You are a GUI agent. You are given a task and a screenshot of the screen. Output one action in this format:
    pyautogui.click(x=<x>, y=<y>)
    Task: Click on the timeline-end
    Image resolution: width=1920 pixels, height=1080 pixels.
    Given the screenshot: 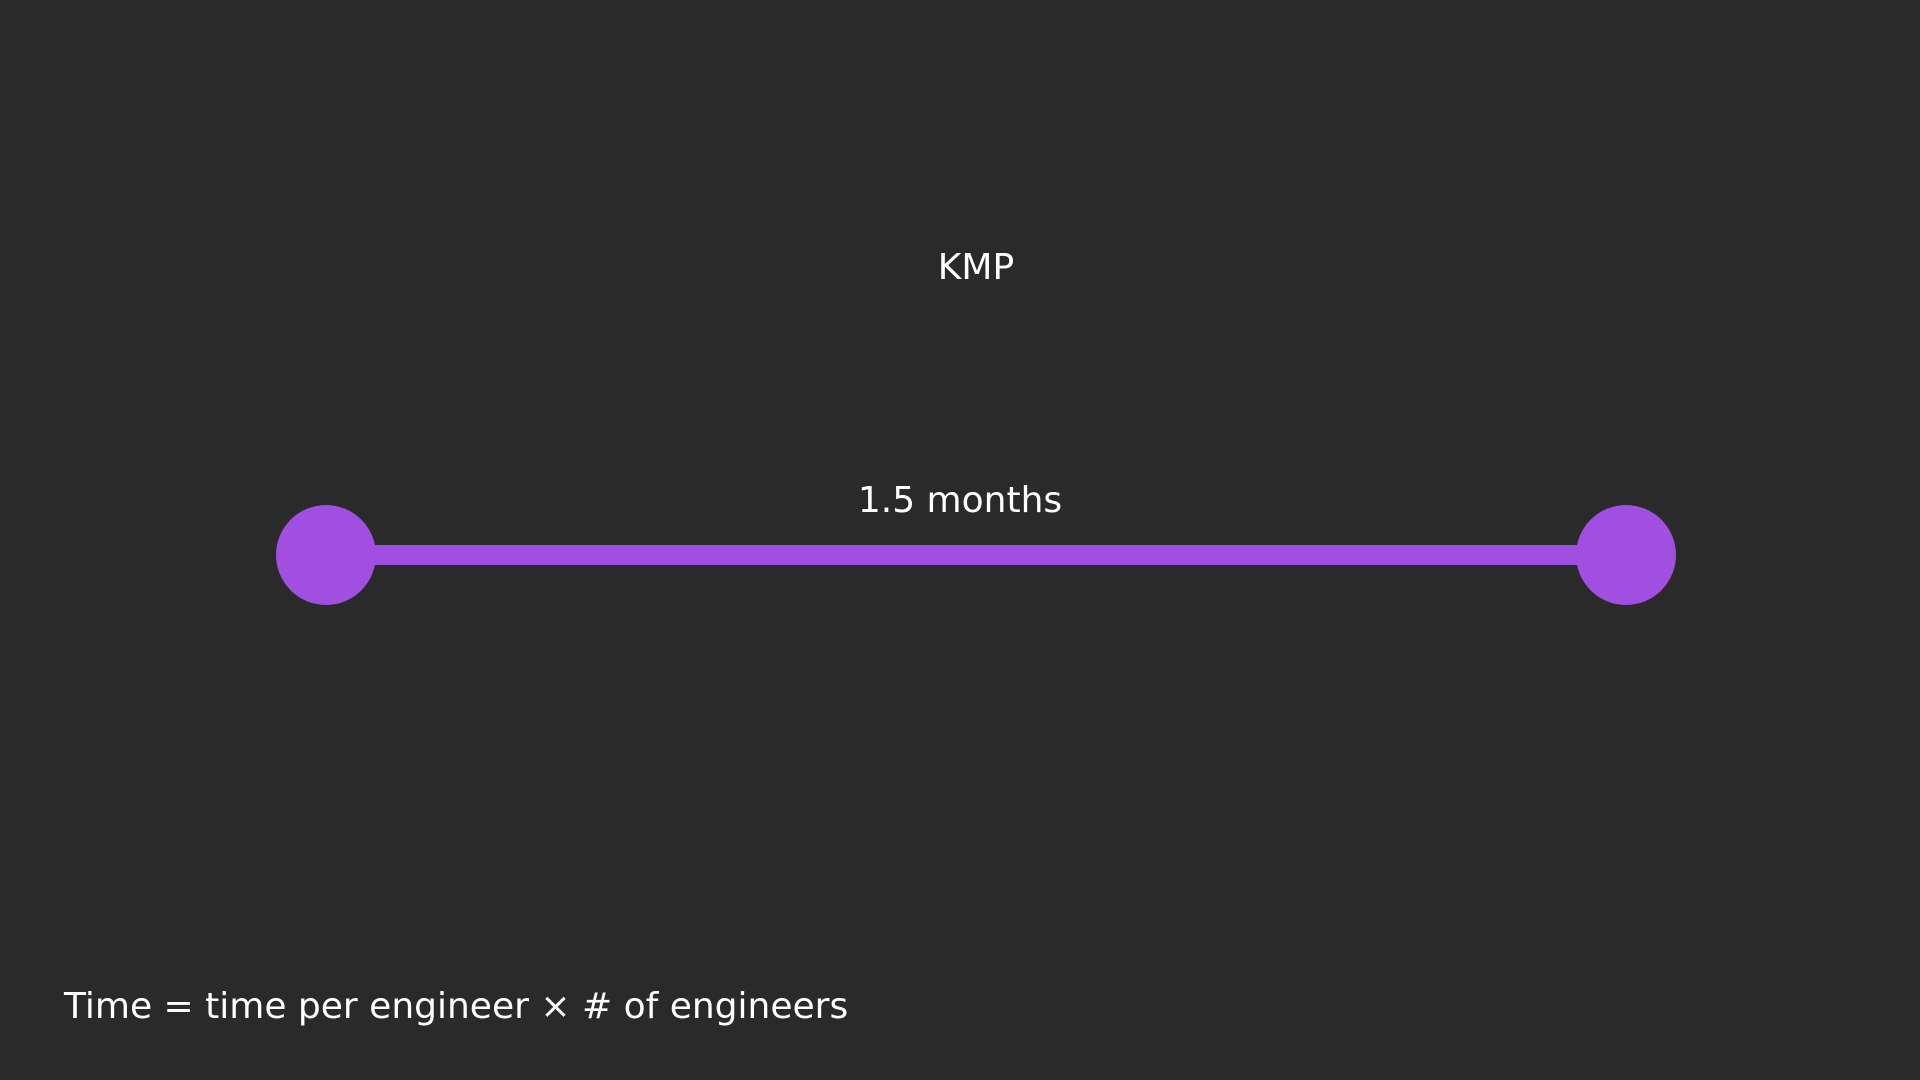 What is the action you would take?
    pyautogui.click(x=1626, y=555)
    